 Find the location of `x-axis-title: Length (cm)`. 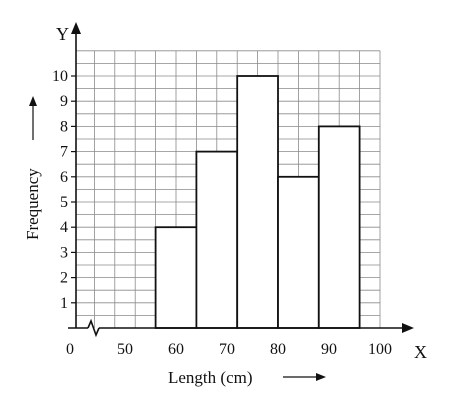

x-axis-title: Length (cm) is located at coordinates (210, 377).